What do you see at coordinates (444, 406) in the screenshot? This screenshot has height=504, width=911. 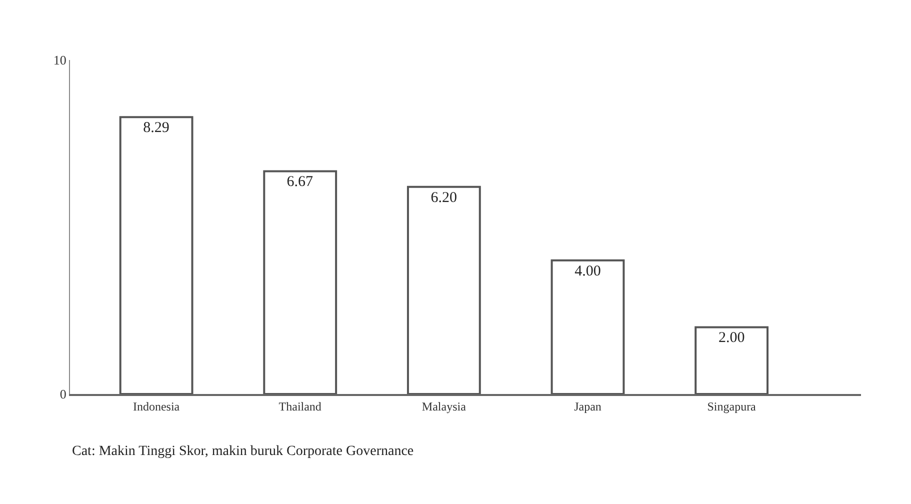 I see `x-tick-label: Malaysia` at bounding box center [444, 406].